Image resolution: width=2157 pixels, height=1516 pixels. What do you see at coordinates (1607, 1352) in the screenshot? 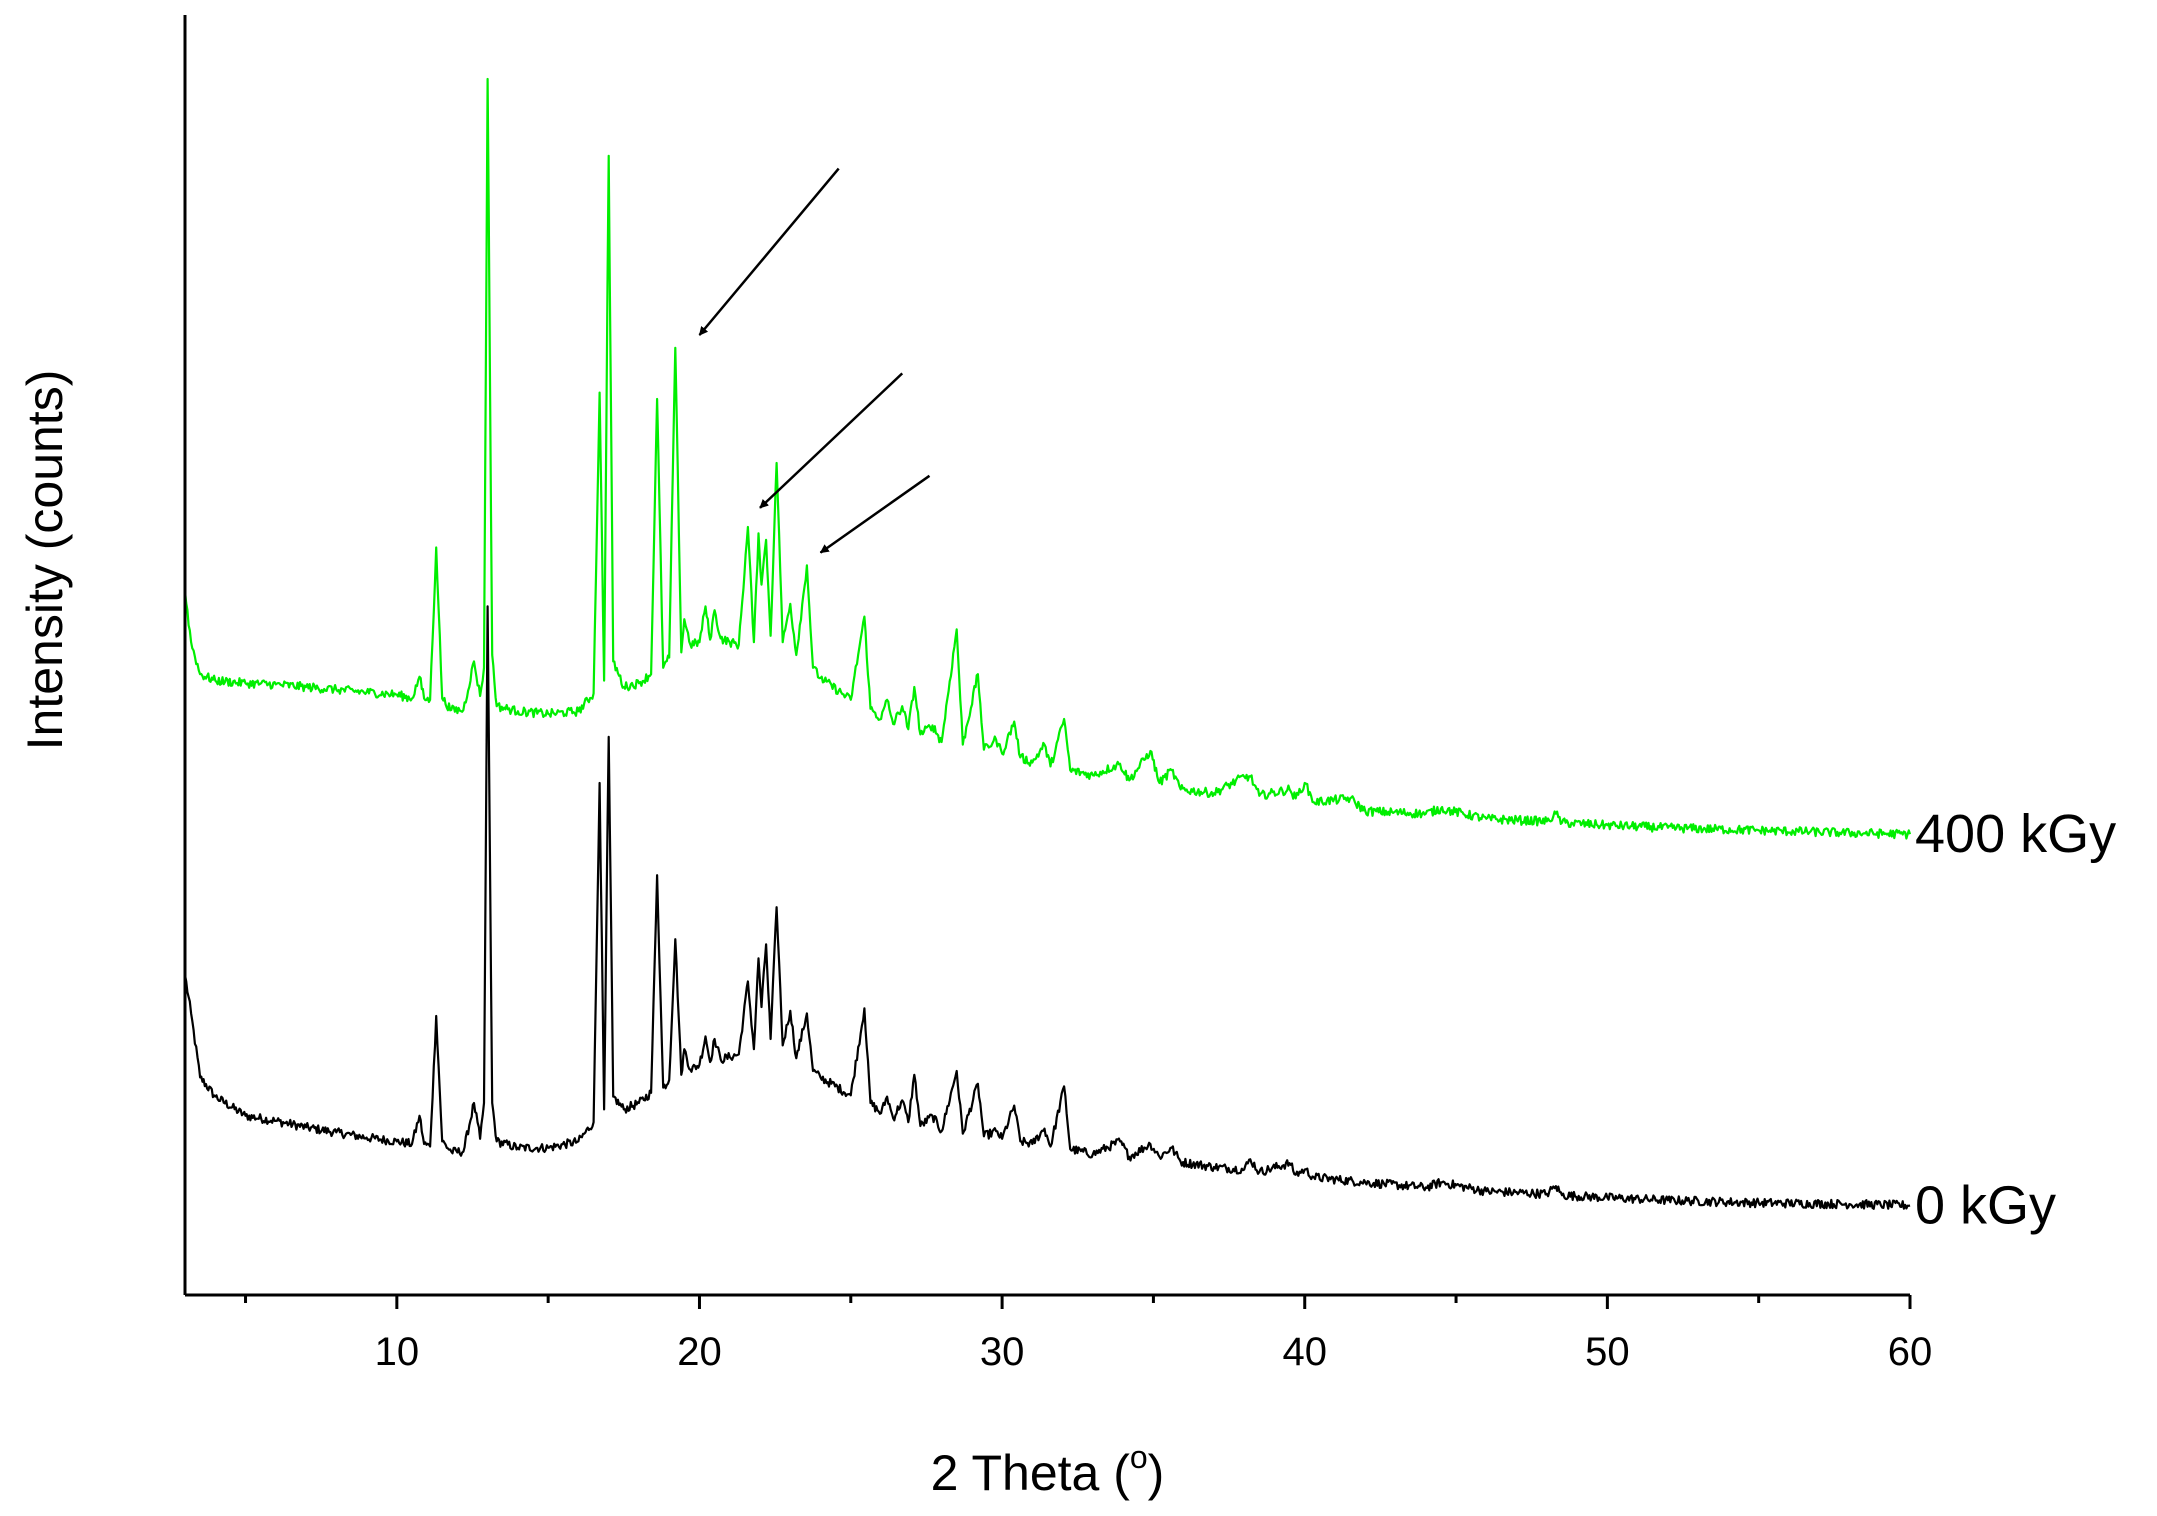
I see `x-tick-label: 50` at bounding box center [1607, 1352].